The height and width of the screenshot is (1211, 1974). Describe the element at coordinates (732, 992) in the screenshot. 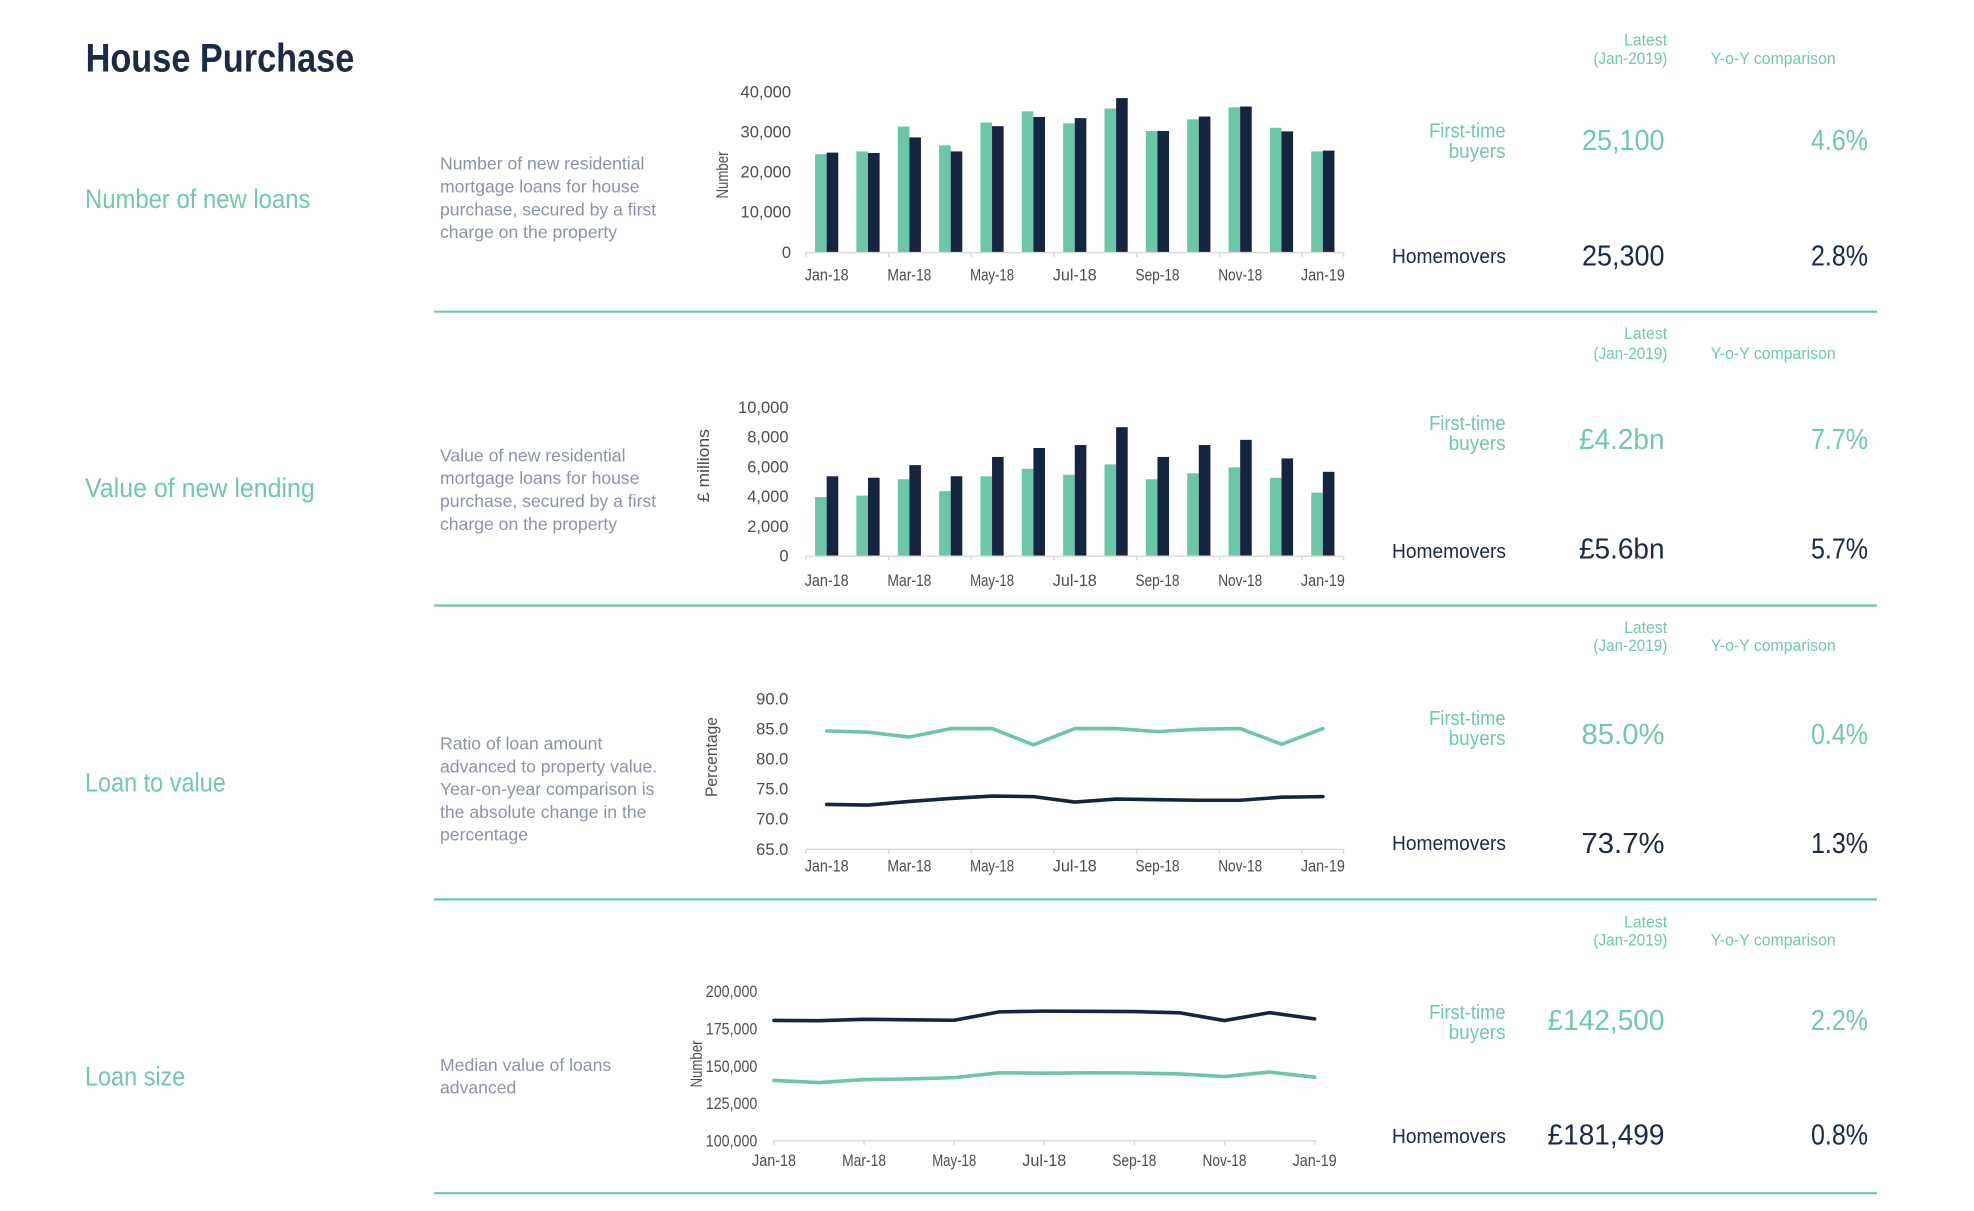

I see `svg-text: 200,000` at that location.